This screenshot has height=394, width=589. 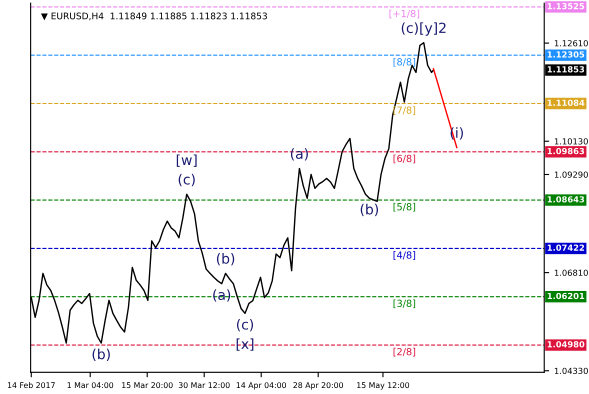 I want to click on annotation: [3/8], so click(x=405, y=303).